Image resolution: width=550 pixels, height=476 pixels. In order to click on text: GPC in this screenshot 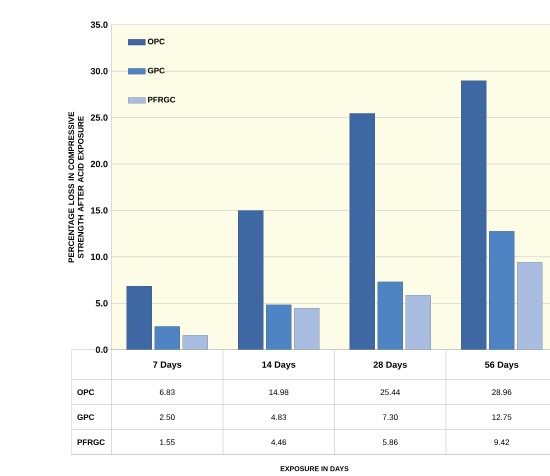, I will do `click(85, 417)`.